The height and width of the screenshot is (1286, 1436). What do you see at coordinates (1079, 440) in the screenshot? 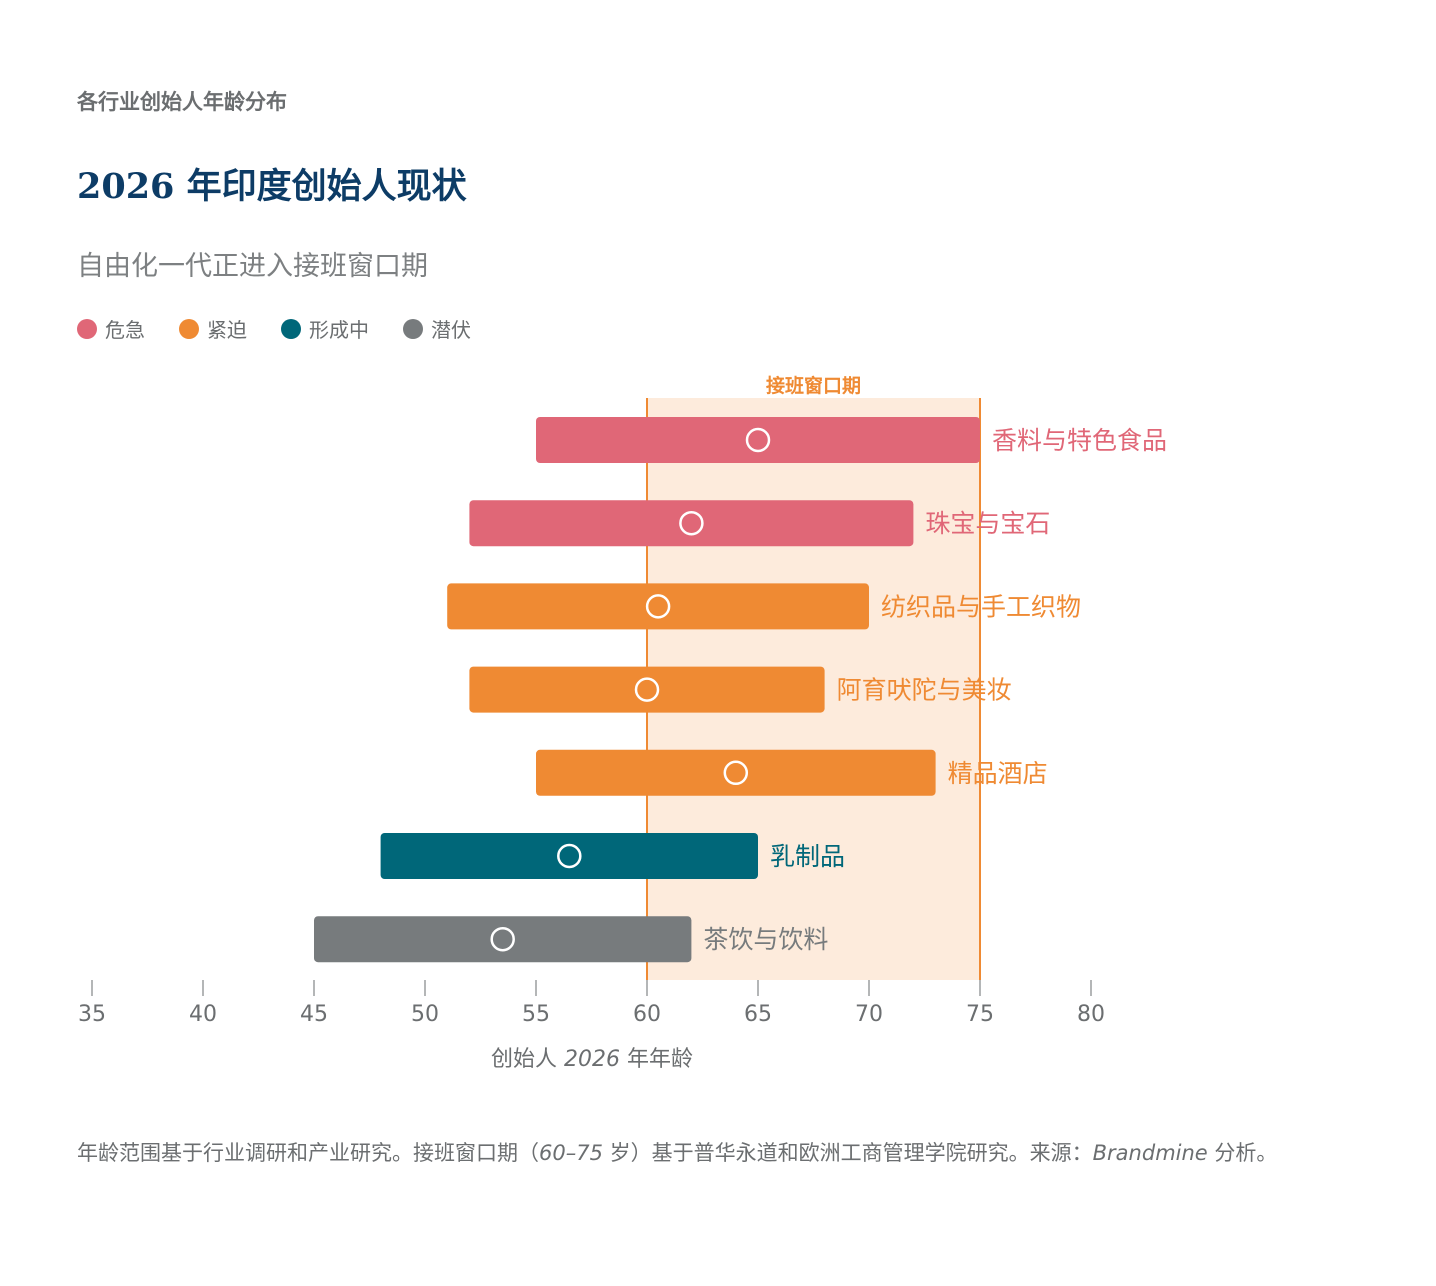
I see `category-label: 香料与特色食品` at bounding box center [1079, 440].